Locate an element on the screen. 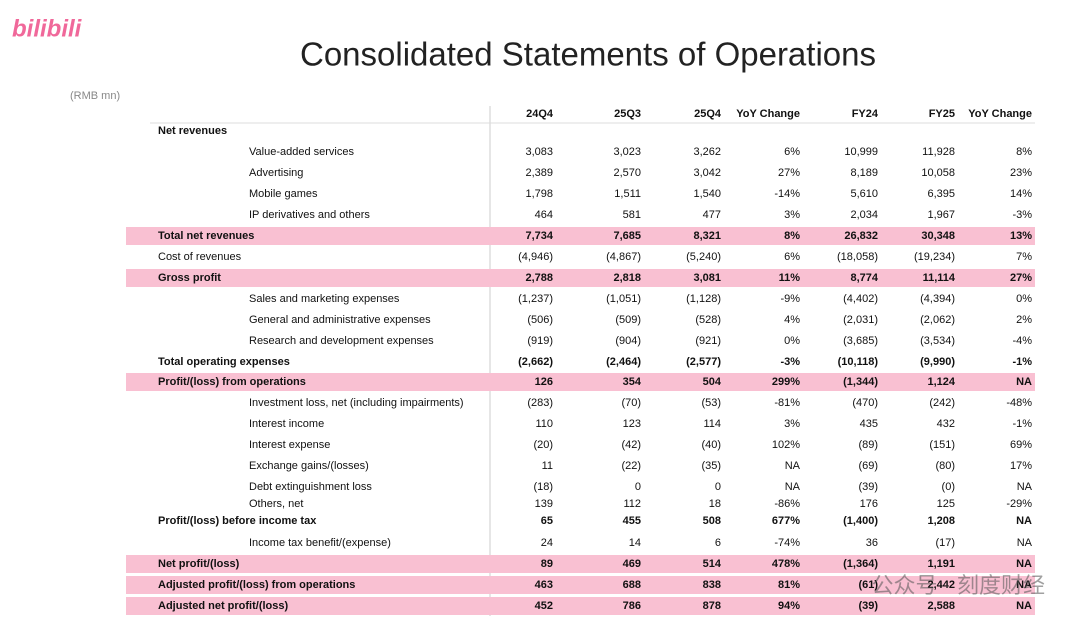 The height and width of the screenshot is (632, 1080). cell: (39) is located at coordinates (868, 606).